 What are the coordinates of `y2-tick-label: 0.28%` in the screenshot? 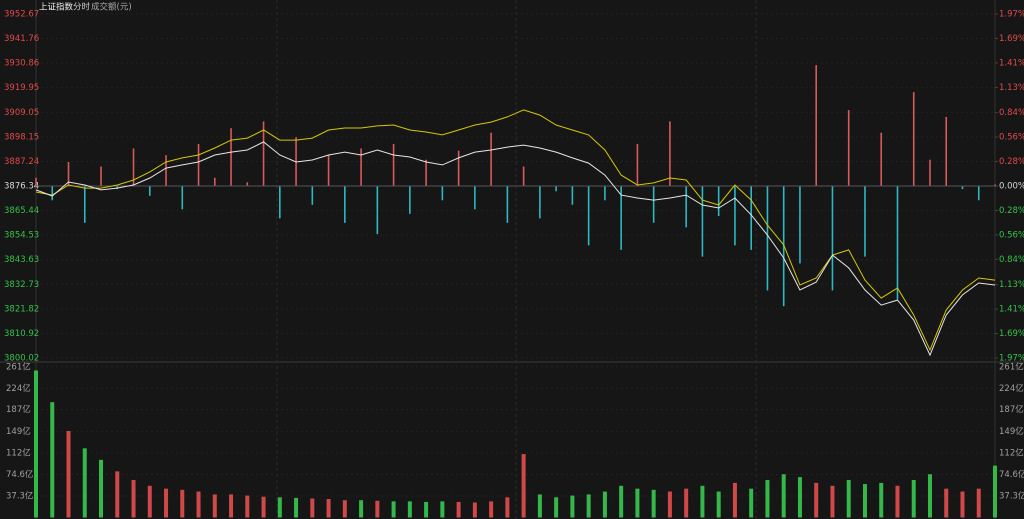 It's located at (1011, 162).